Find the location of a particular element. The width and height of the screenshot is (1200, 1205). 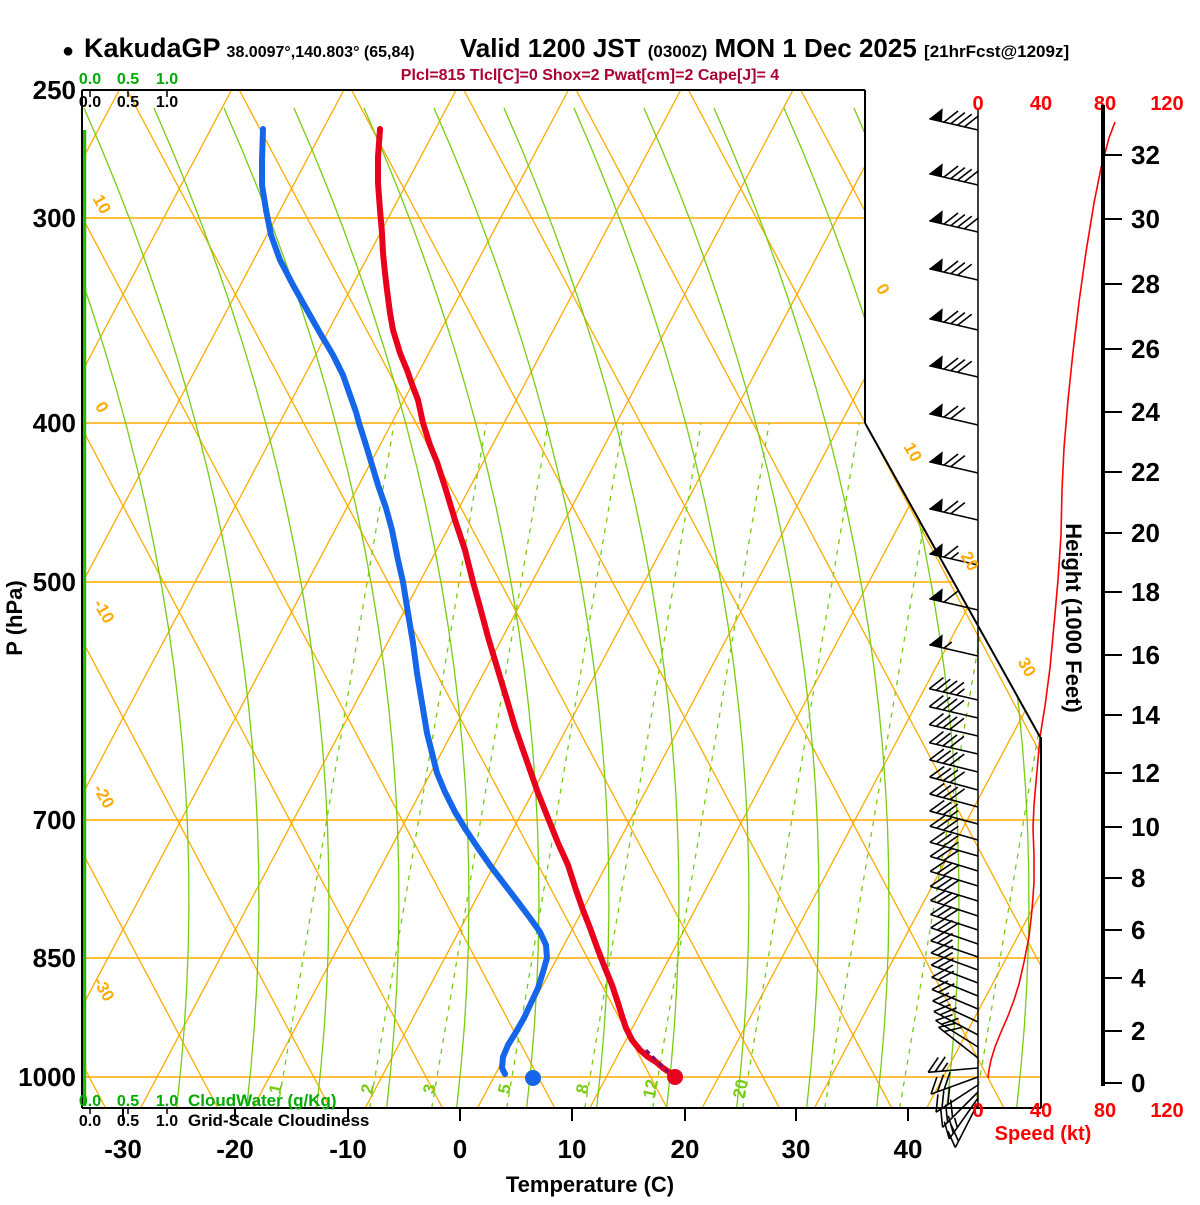

speed-axis-title: Speed (kt) is located at coordinates (1043, 1134).